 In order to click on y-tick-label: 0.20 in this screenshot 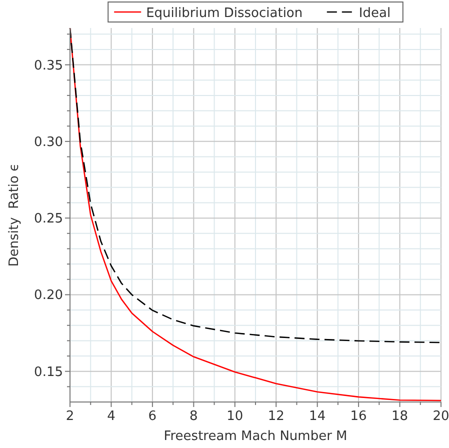, I will do `click(48, 296)`.